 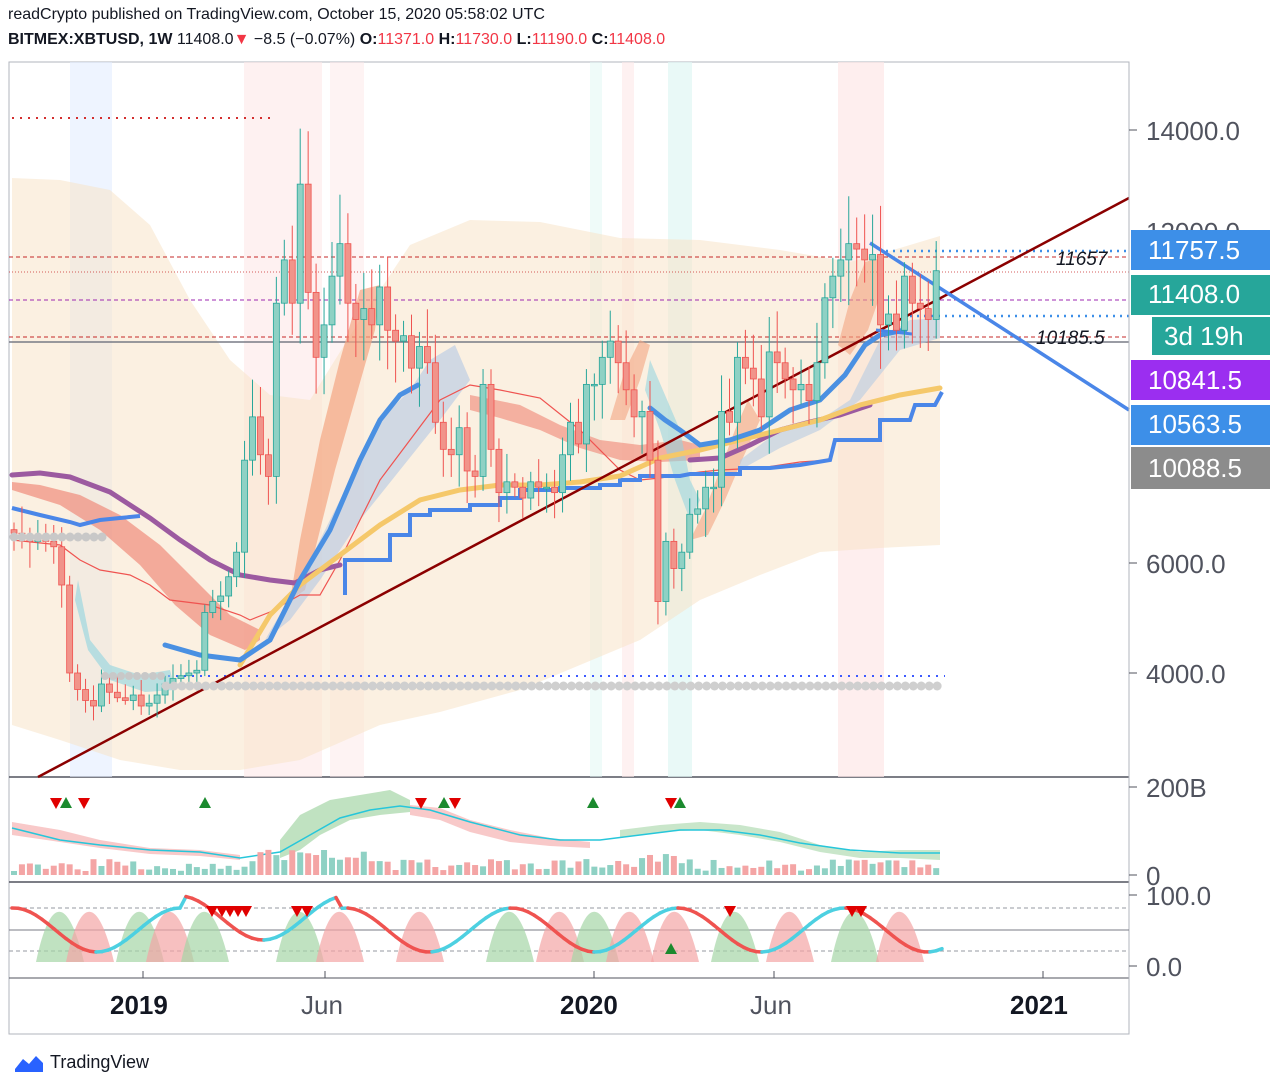 I want to click on symbol-name: BITMEX:XBTUSD, 1W, so click(x=90, y=39).